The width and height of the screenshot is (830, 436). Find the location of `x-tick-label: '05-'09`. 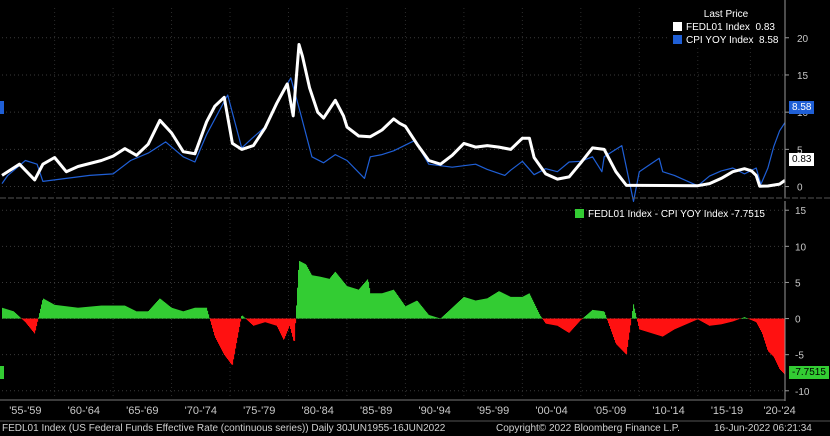

x-tick-label: '05-'09 is located at coordinates (610, 411).